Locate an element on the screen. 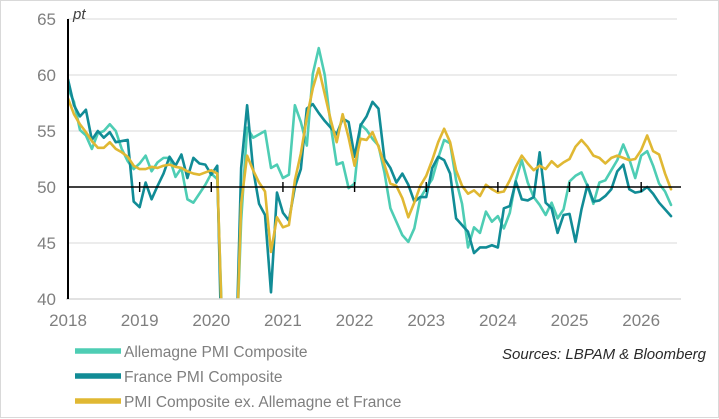 The width and height of the screenshot is (719, 419). legend-label-1: France PMI Composite is located at coordinates (203, 377).